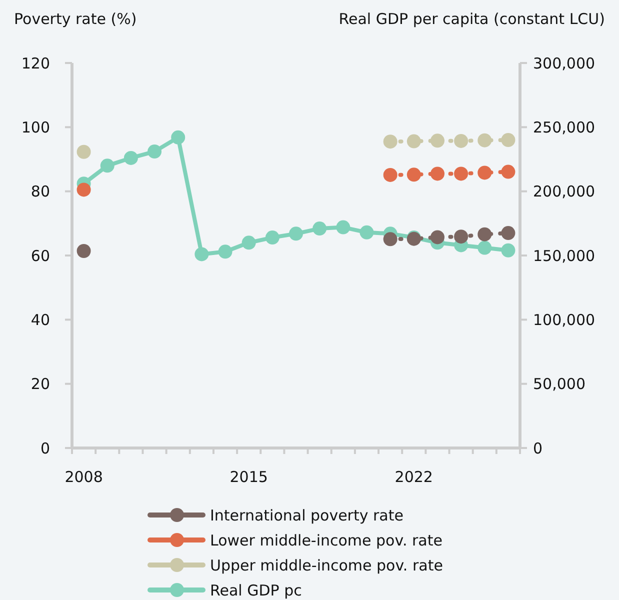 This screenshot has width=619, height=600. I want to click on x-tick-label: 2022, so click(413, 477).